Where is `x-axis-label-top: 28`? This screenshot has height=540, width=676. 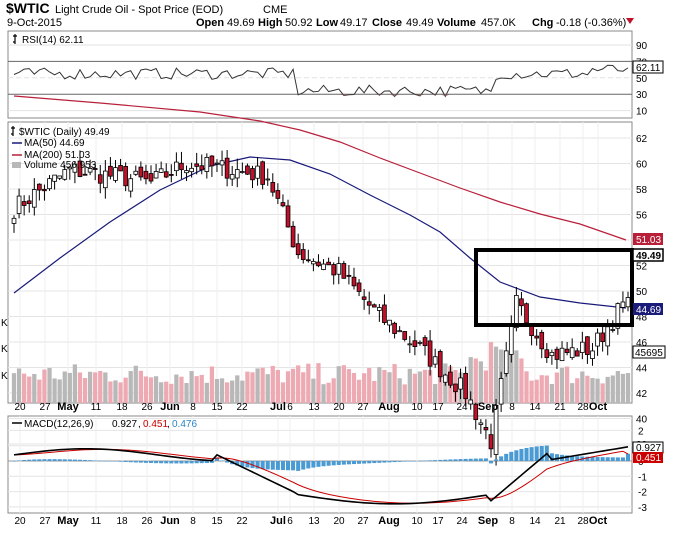 x-axis-label-top: 28 is located at coordinates (583, 407).